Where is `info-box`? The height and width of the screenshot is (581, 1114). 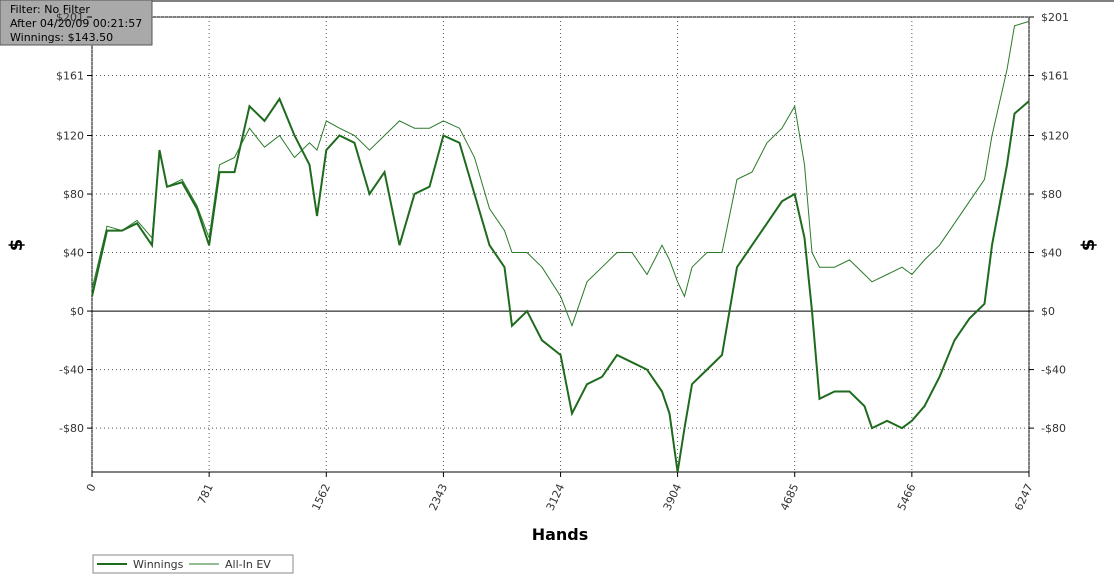
info-box is located at coordinates (76, 23).